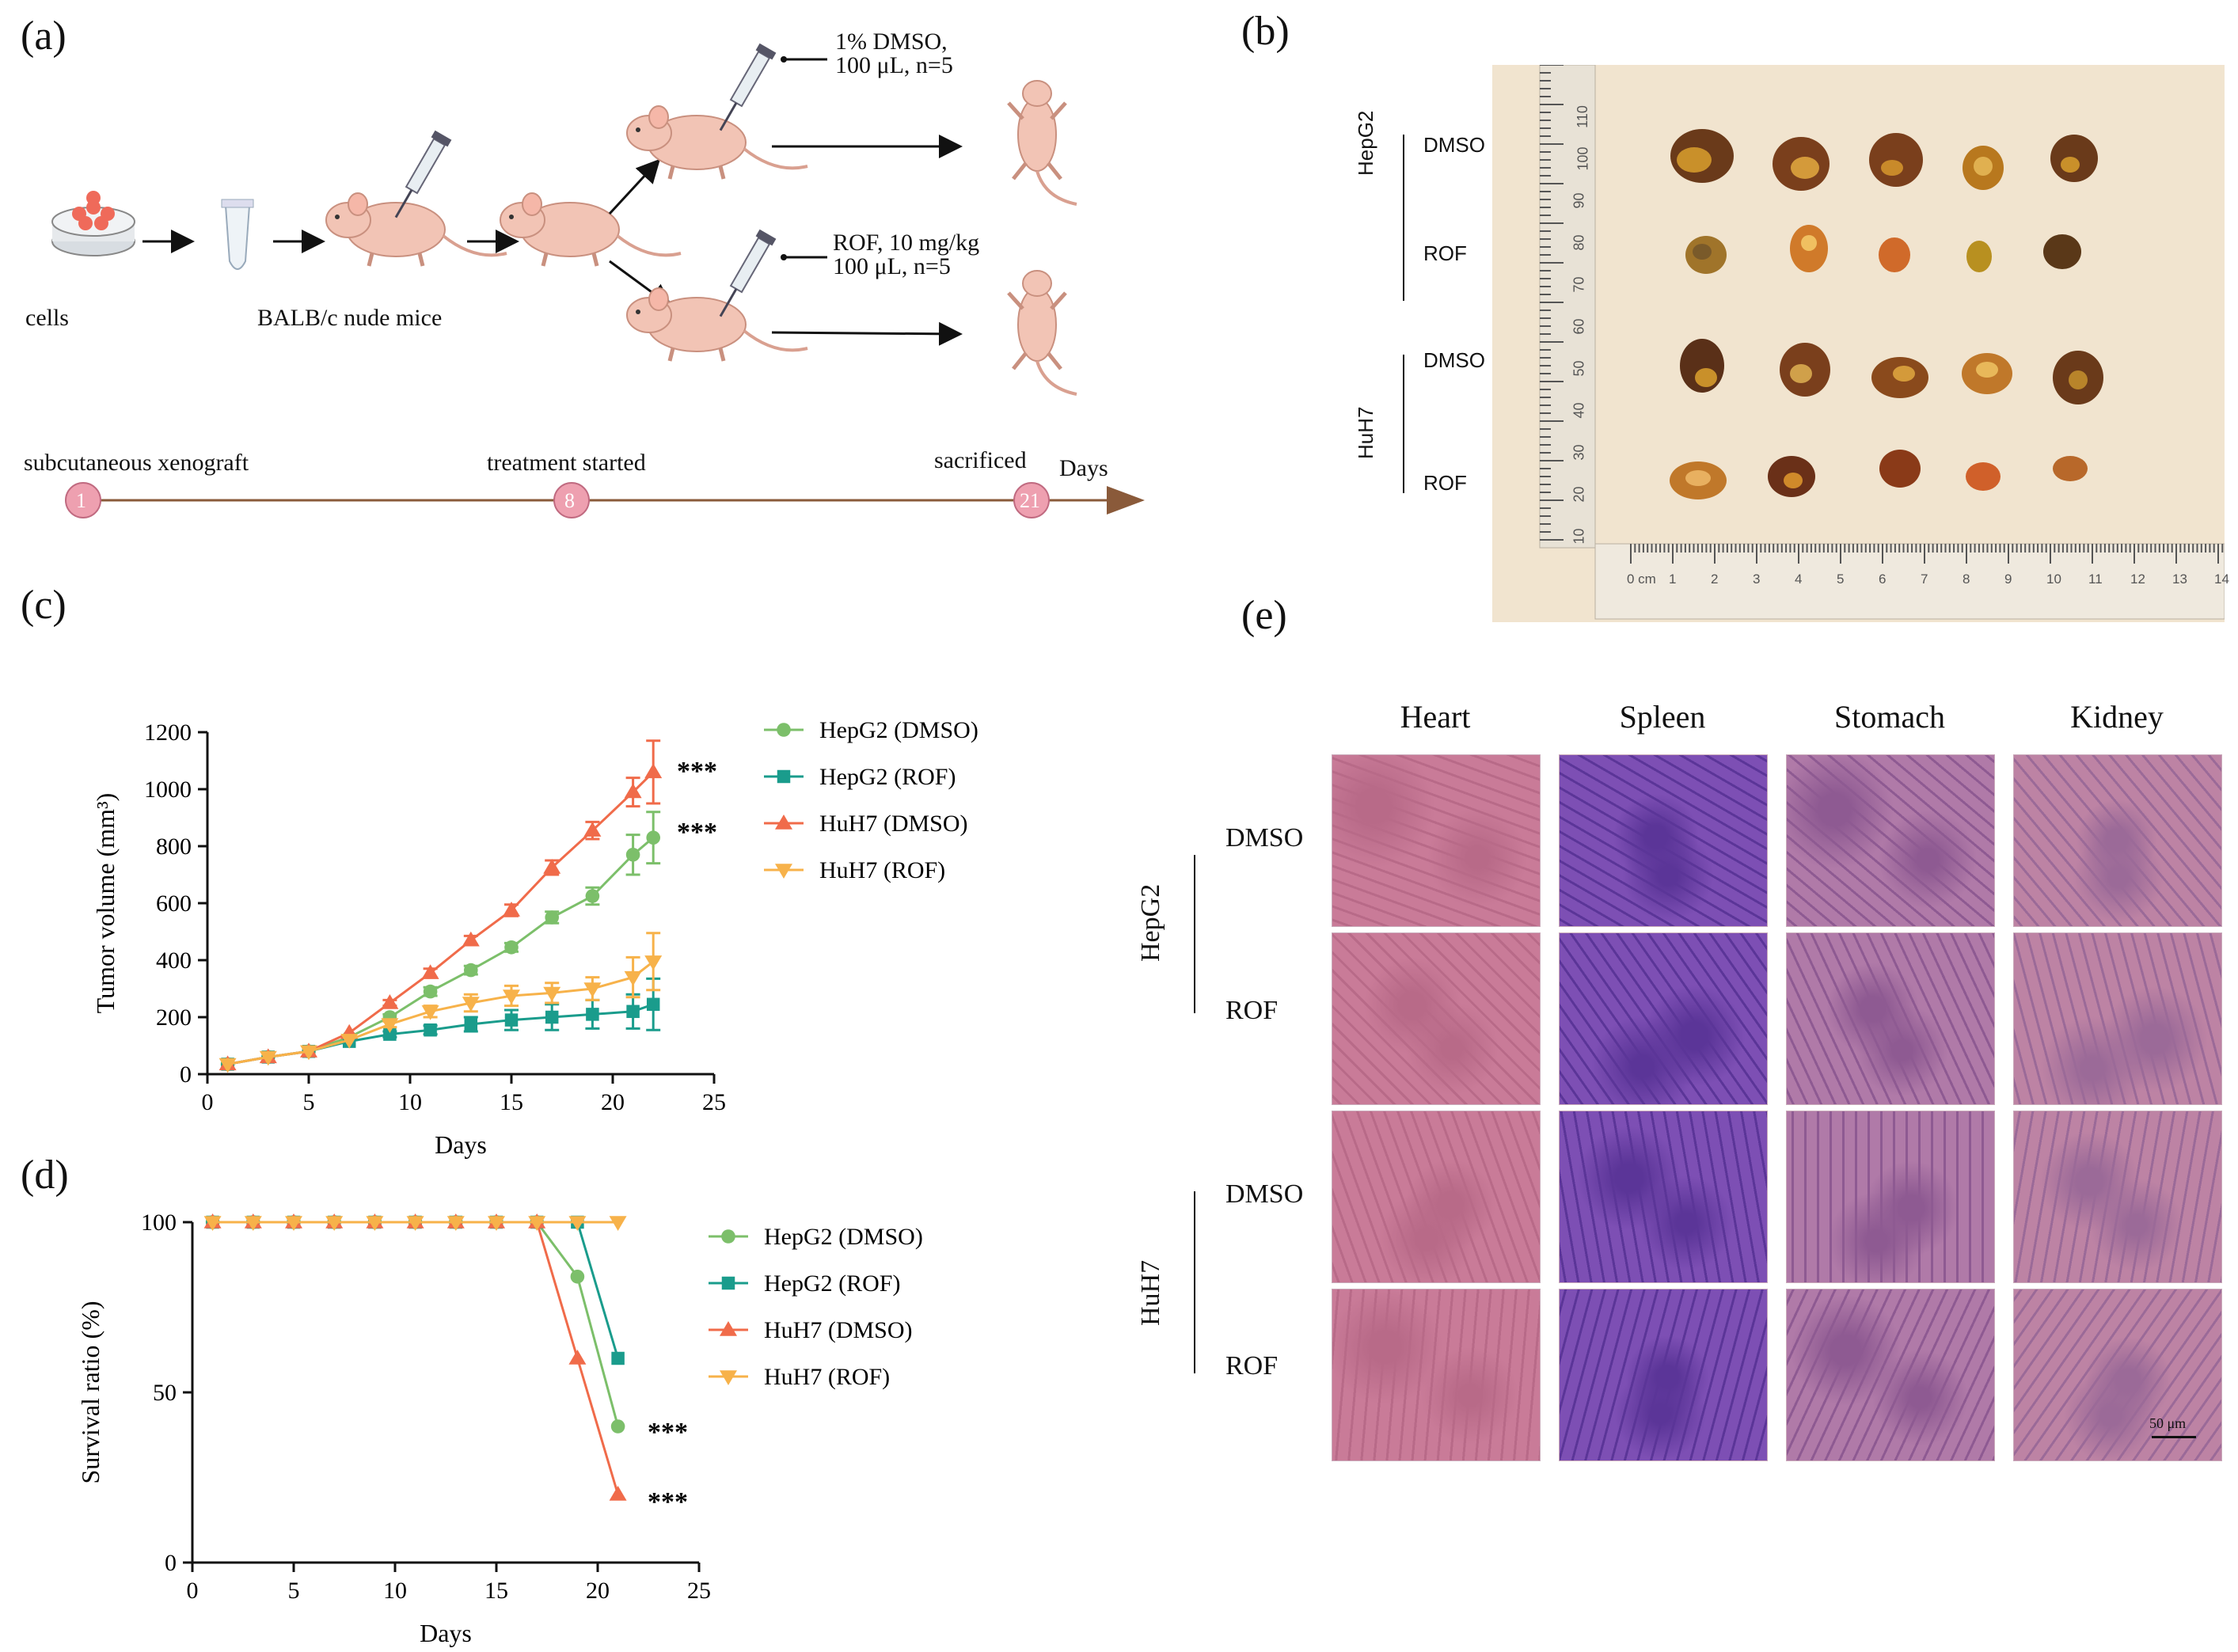 This screenshot has height=1652, width=2238. I want to click on ruler-label: 60, so click(1579, 326).